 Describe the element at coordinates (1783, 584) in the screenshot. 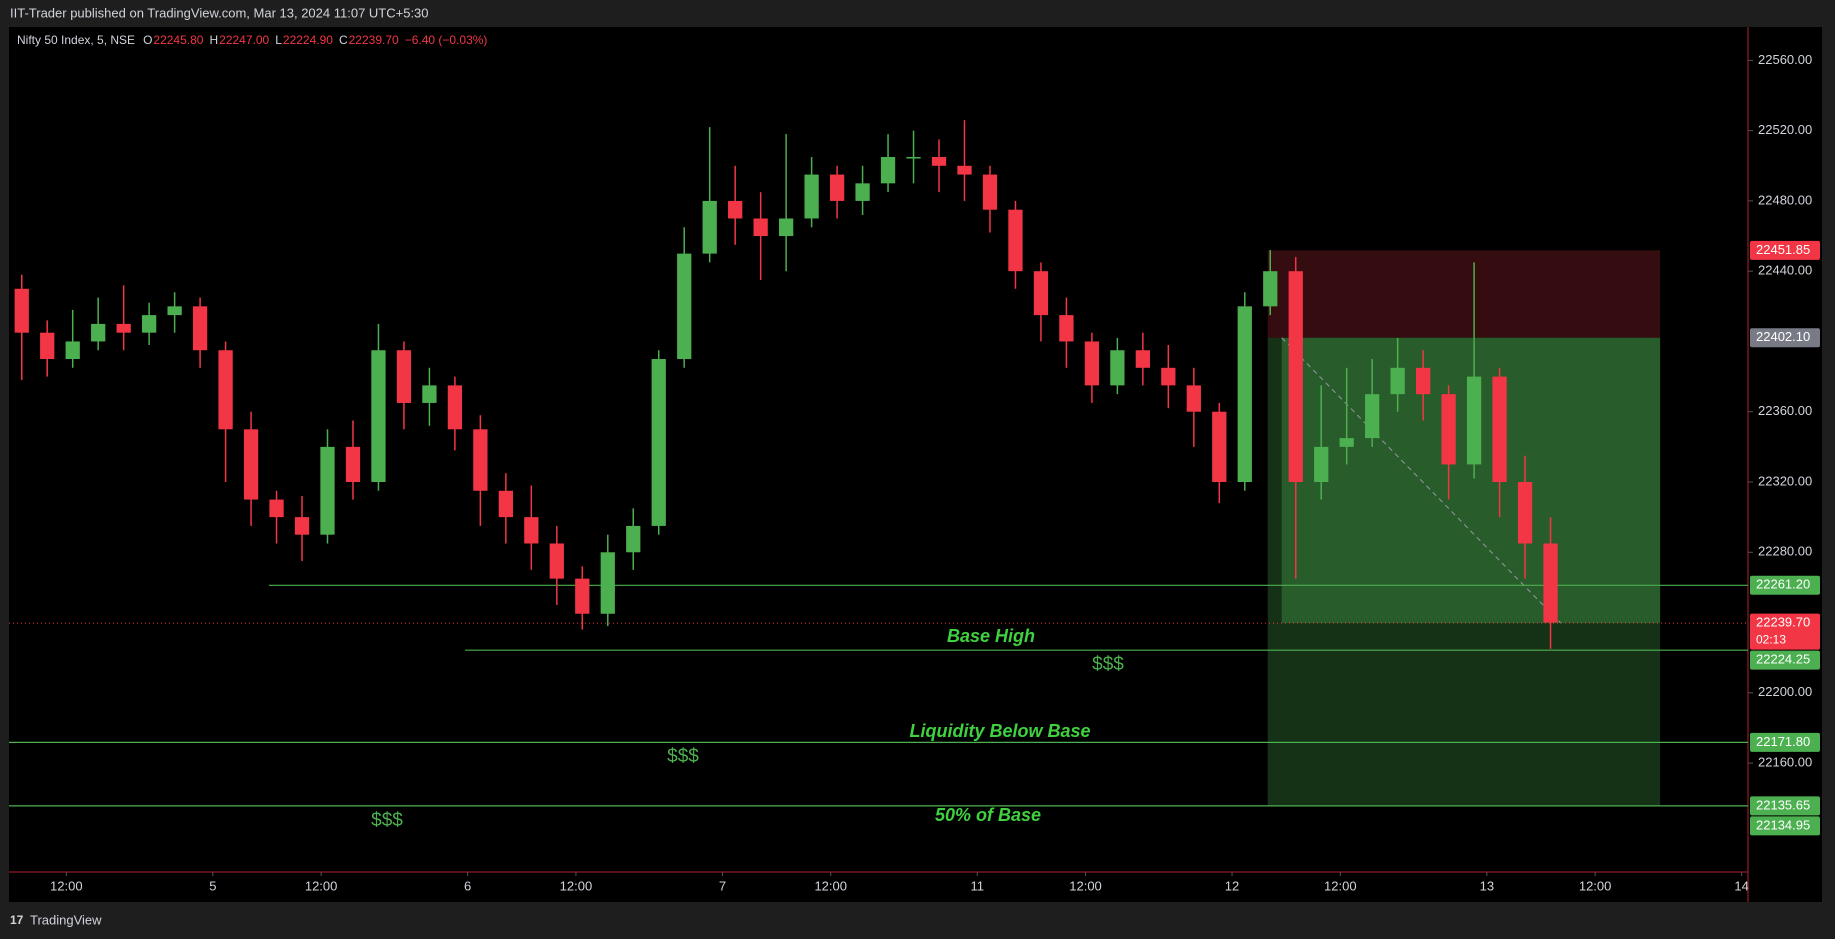

I see `price-tag-label: 22261.20` at that location.